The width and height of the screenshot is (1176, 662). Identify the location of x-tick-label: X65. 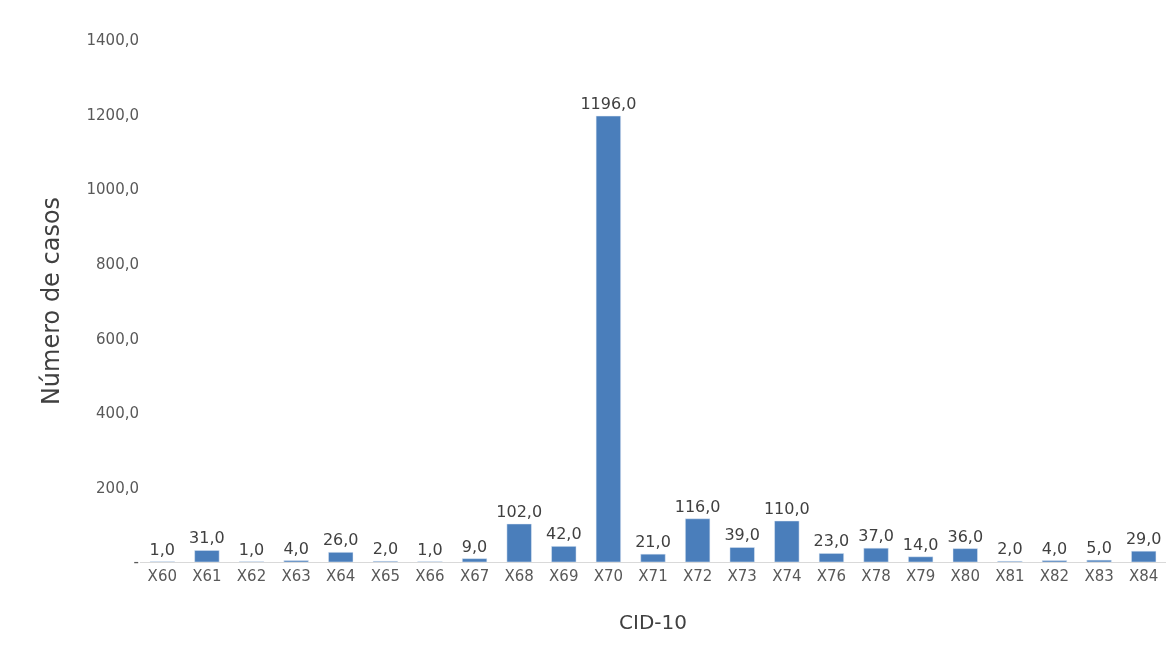
(385, 576).